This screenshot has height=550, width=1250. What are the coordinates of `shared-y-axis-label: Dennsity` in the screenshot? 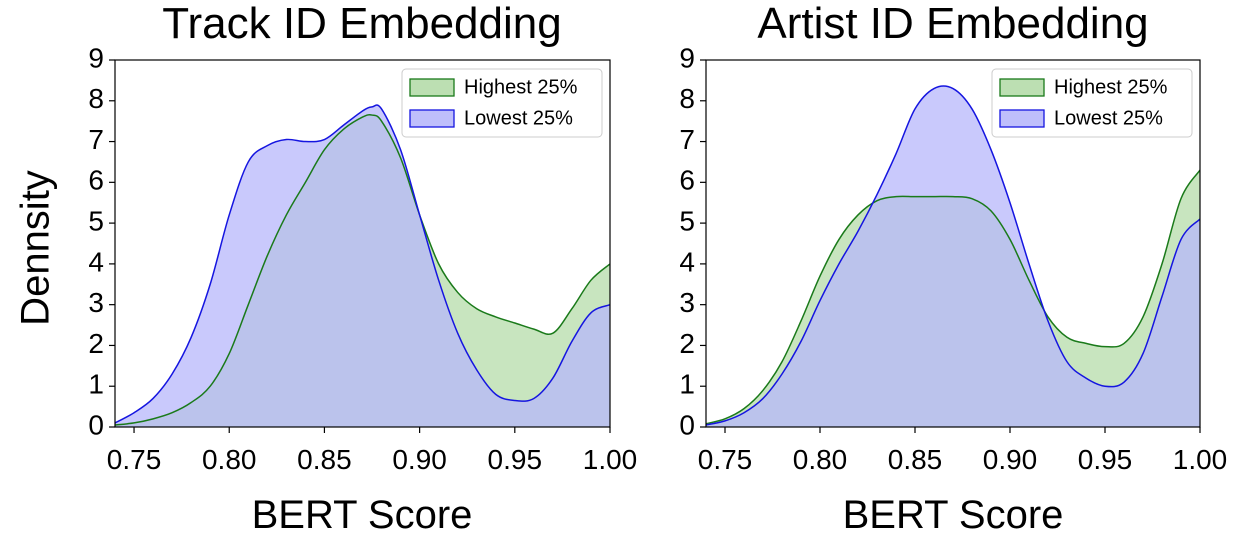 It's located at (36, 248).